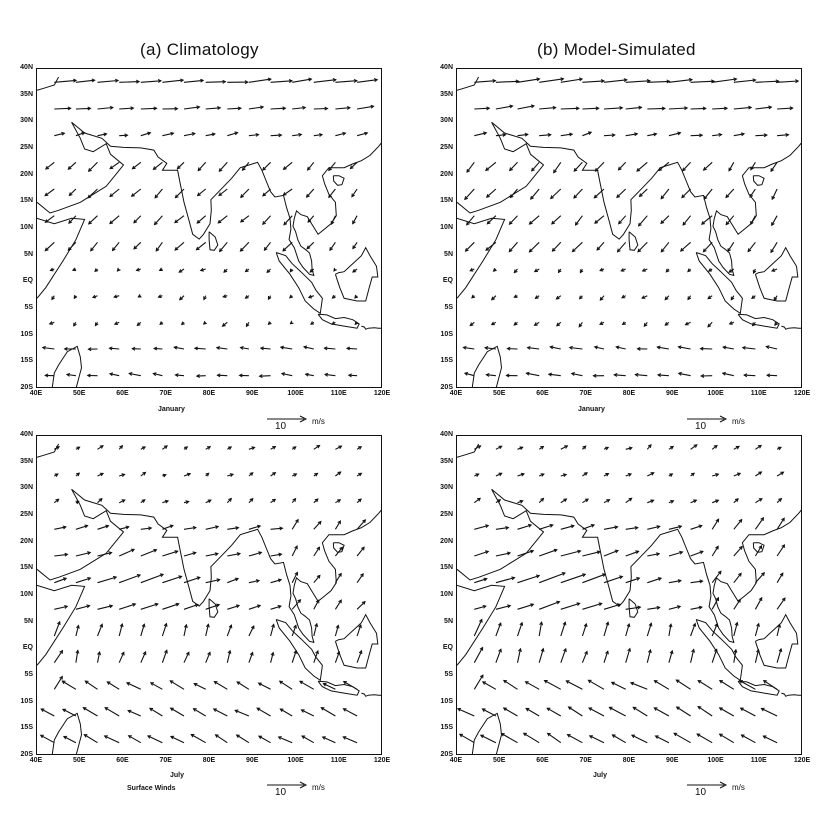 The width and height of the screenshot is (820, 817). What do you see at coordinates (701, 792) in the screenshot?
I see `reference-value: 10` at bounding box center [701, 792].